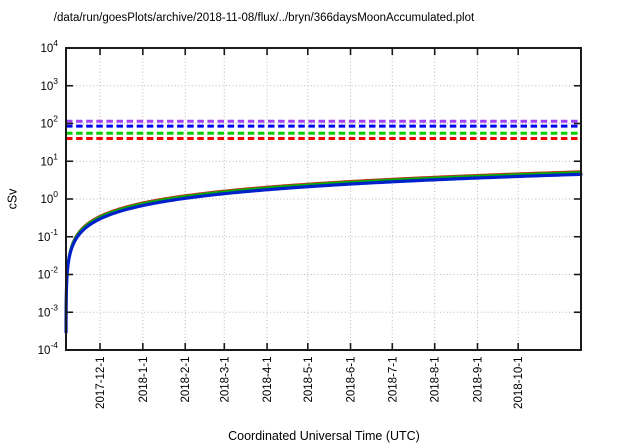 The width and height of the screenshot is (640, 448). What do you see at coordinates (324, 436) in the screenshot?
I see `x-axis-label: Coordinated Universal Time (UTC)` at bounding box center [324, 436].